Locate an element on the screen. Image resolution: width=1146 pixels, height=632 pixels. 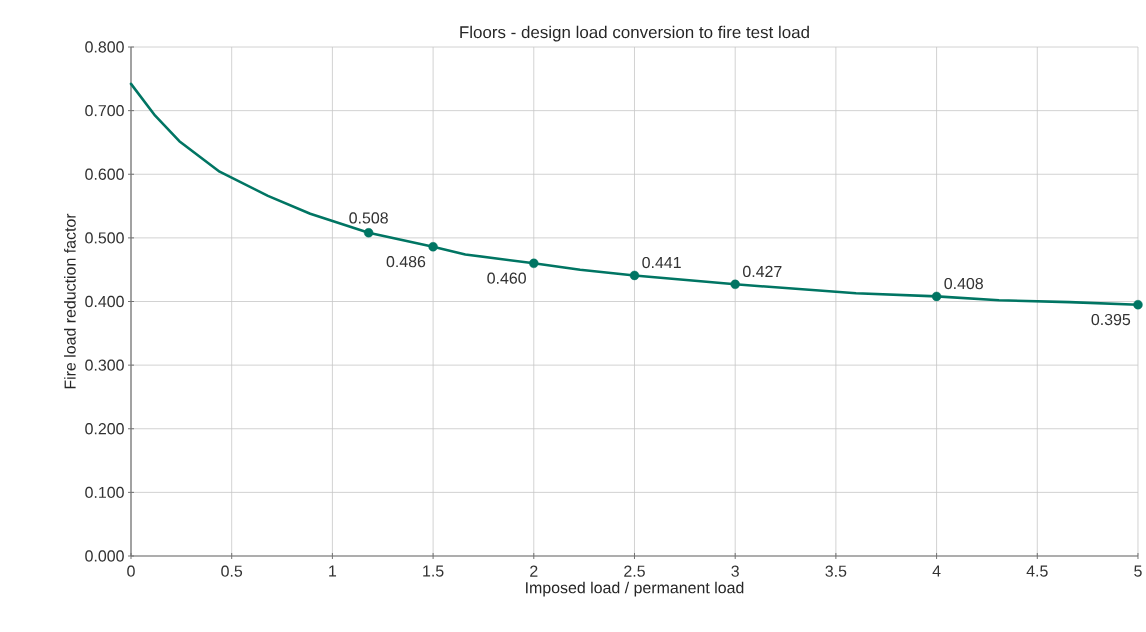
x-tick-label: 4.5 is located at coordinates (1037, 571).